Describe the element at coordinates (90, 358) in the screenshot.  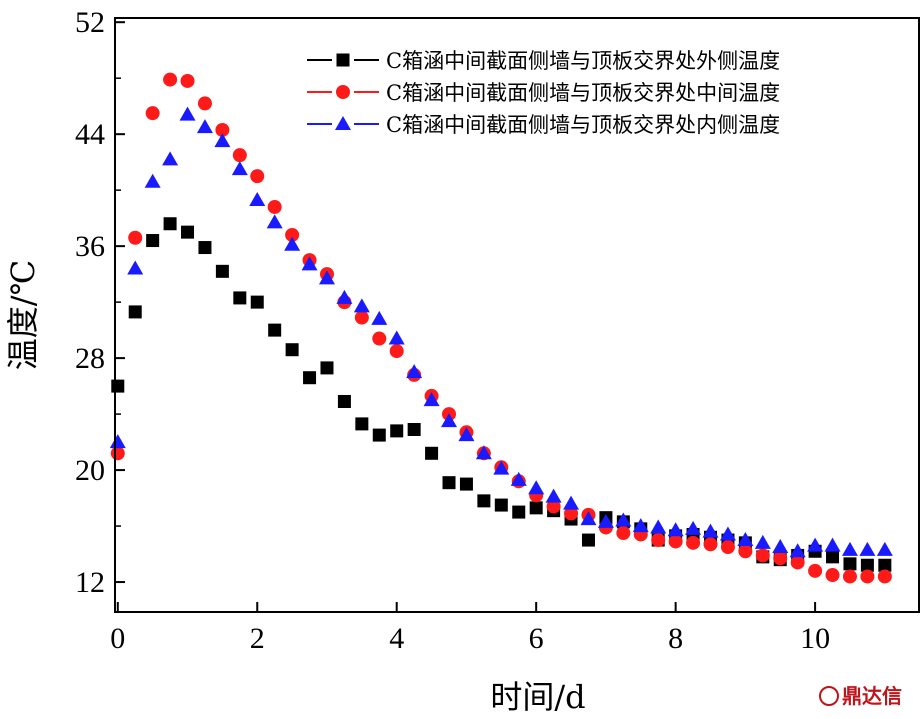
I see `y-tick-label: 28` at that location.